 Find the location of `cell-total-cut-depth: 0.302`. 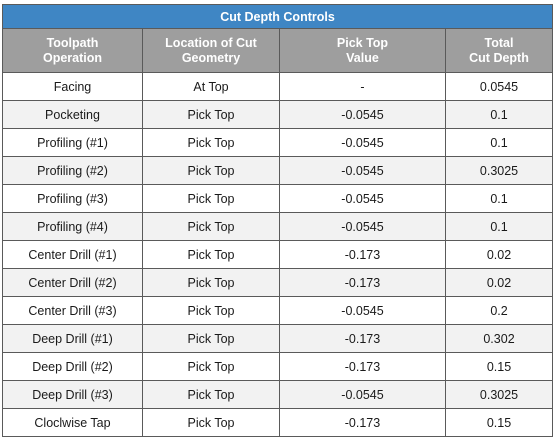

cell-total-cut-depth: 0.302 is located at coordinates (499, 338).